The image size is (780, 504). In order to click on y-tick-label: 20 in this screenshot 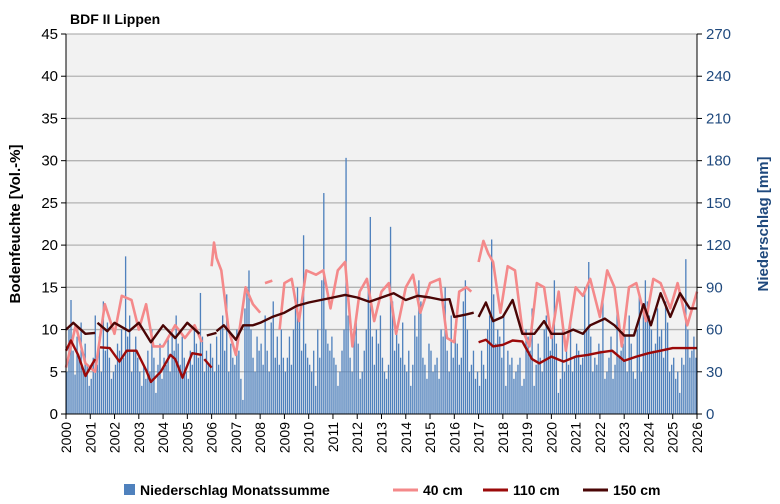, I will do `click(49, 245)`.